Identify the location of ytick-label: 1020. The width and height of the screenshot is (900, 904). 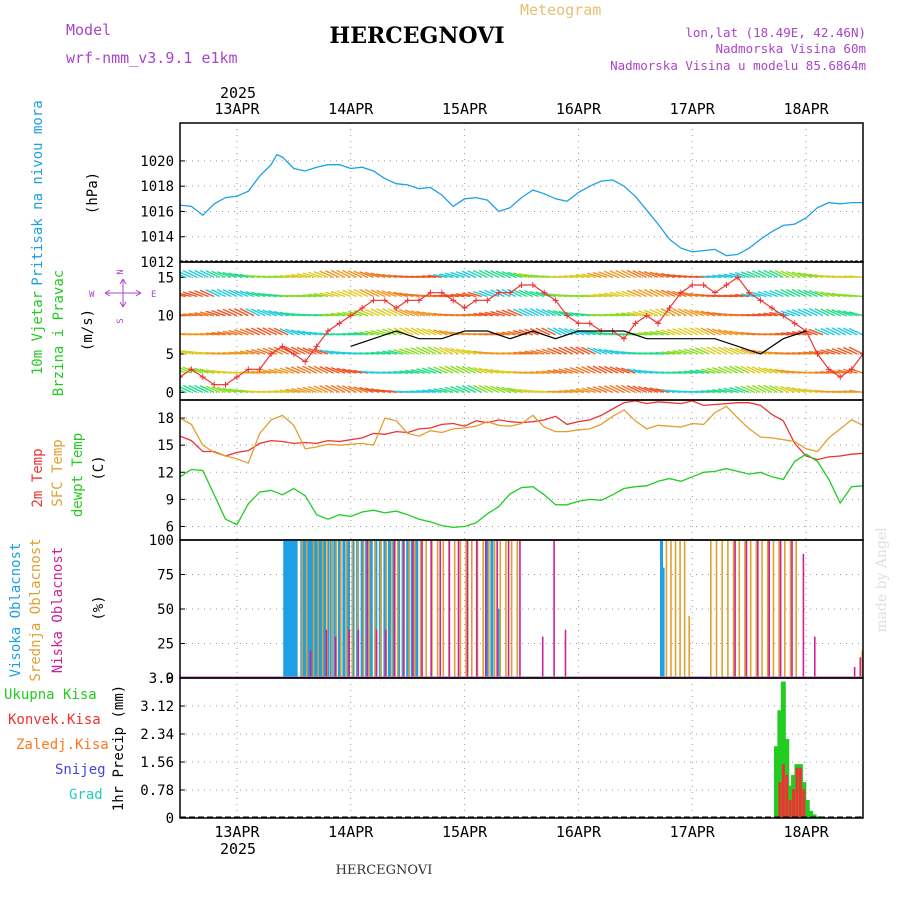
(157, 162).